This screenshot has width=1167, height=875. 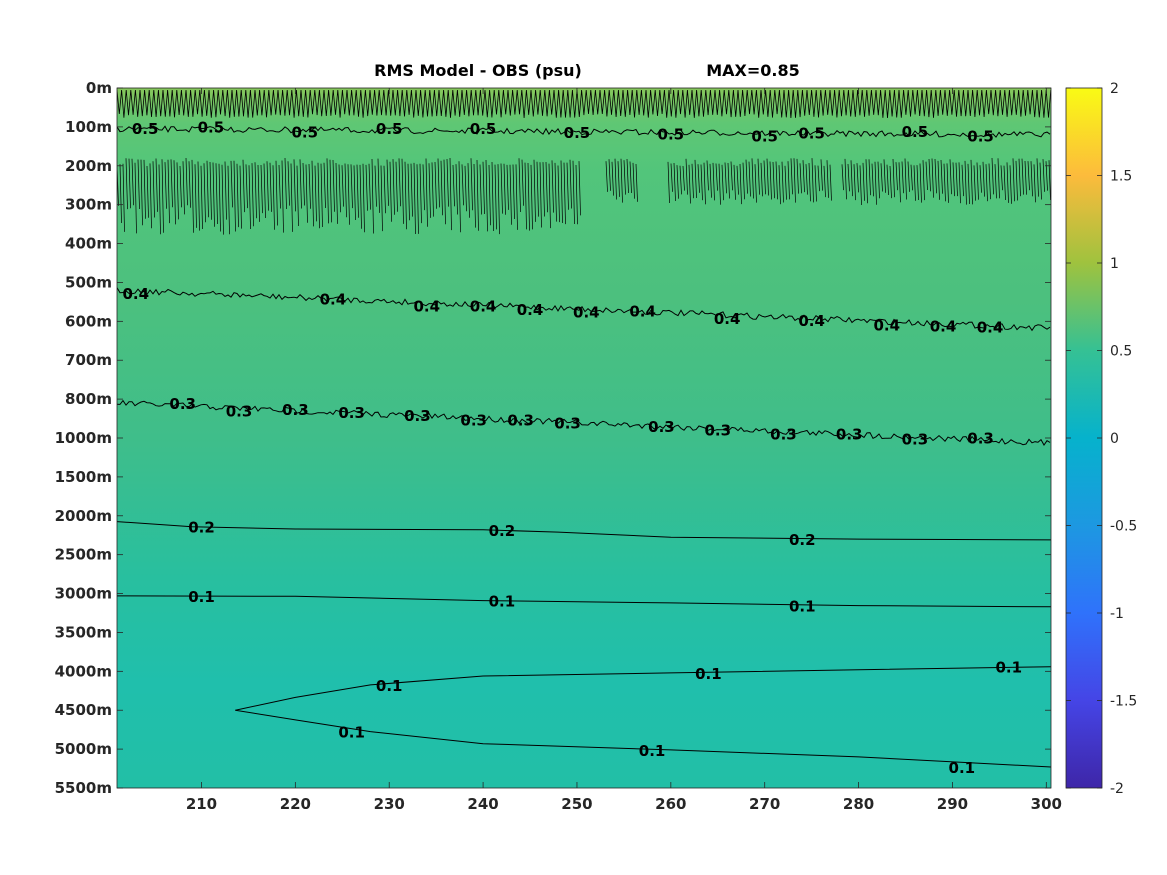 What do you see at coordinates (1046, 804) in the screenshot?
I see `x-tick-label: 300` at bounding box center [1046, 804].